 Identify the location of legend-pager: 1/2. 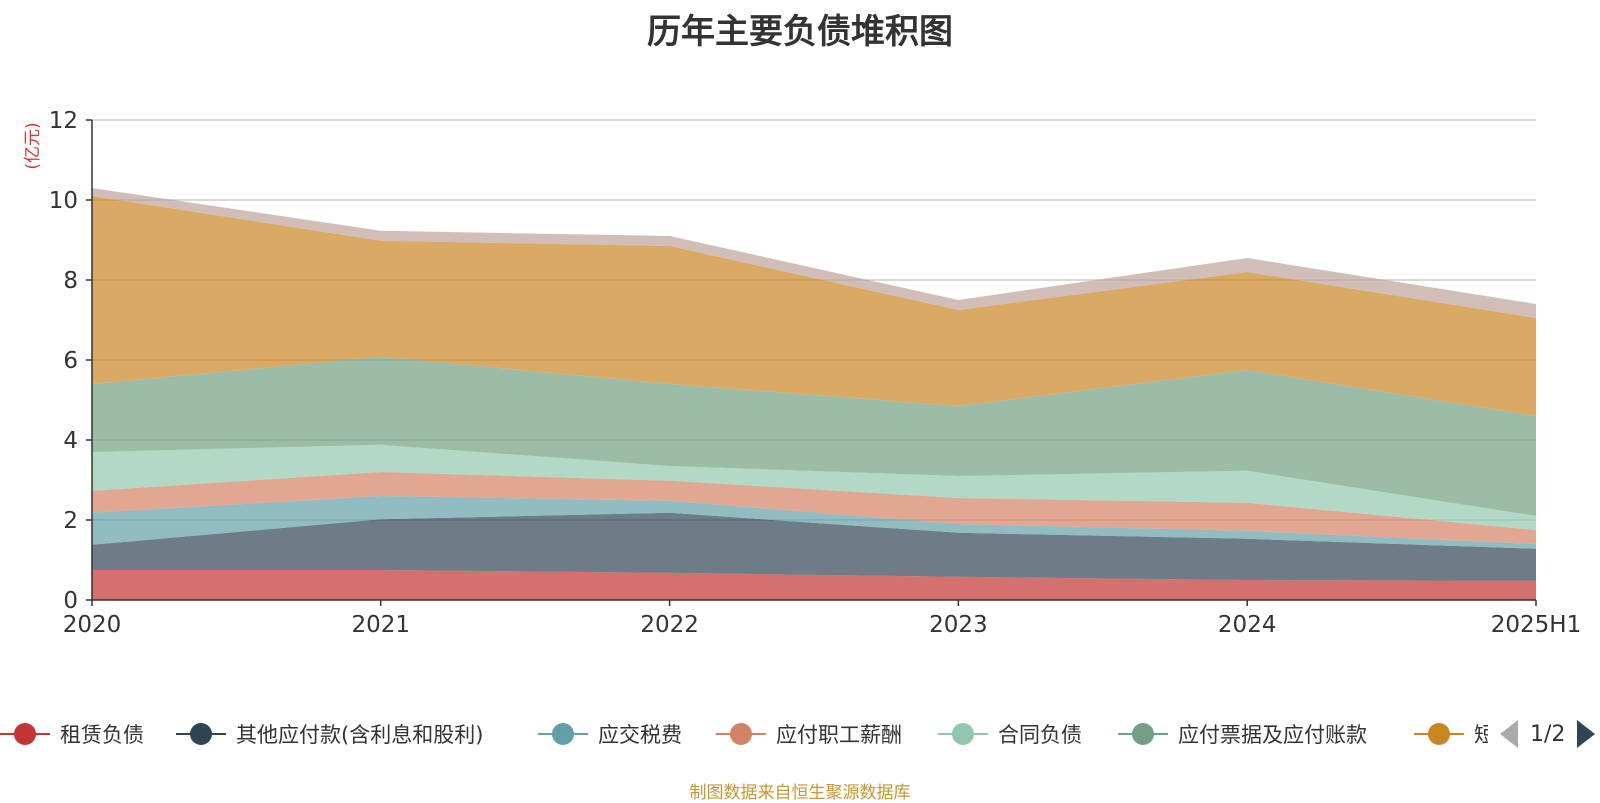
(1550, 734).